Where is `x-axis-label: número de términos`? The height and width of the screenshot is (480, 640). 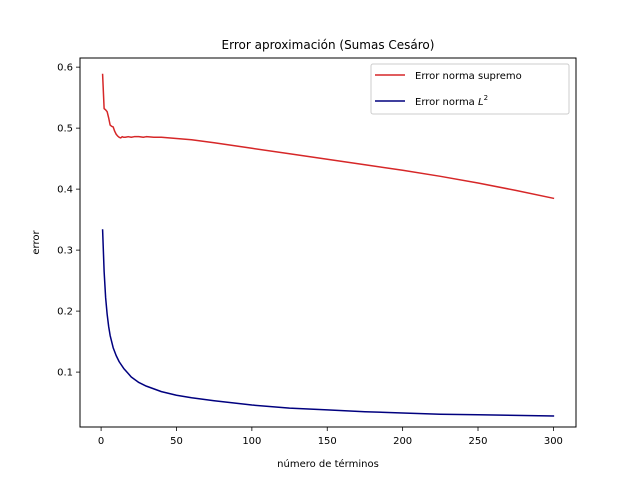 x-axis-label: número de términos is located at coordinates (328, 464).